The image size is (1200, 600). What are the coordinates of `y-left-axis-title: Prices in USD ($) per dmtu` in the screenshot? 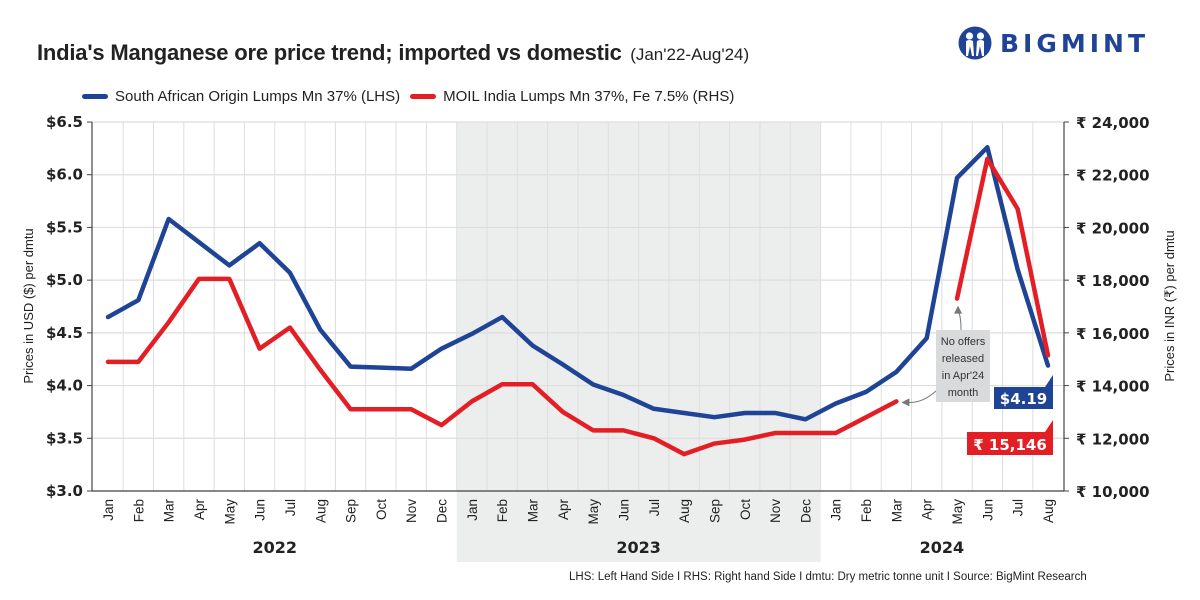 It's located at (28, 305).